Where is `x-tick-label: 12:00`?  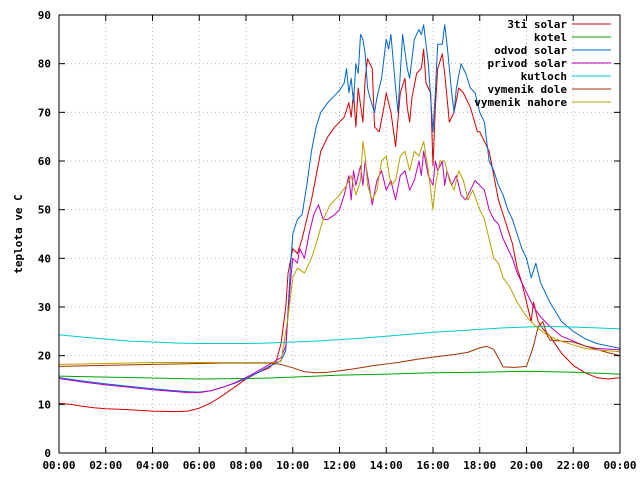 x-tick-label: 12:00 is located at coordinates (339, 465).